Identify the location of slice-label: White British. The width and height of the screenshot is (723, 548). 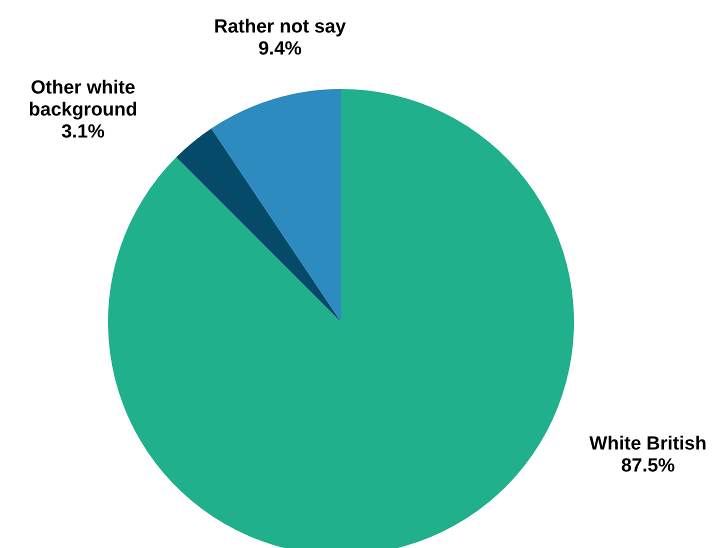
(648, 444).